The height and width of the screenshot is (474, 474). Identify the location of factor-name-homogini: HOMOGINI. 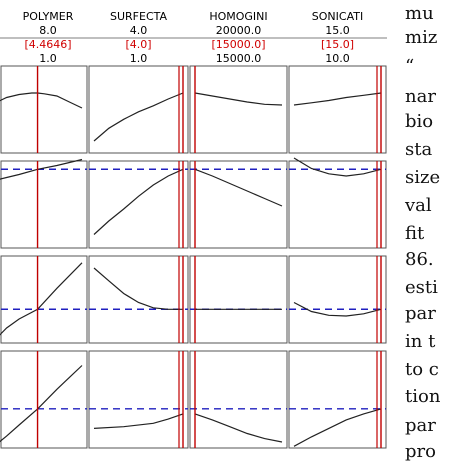
(238, 16).